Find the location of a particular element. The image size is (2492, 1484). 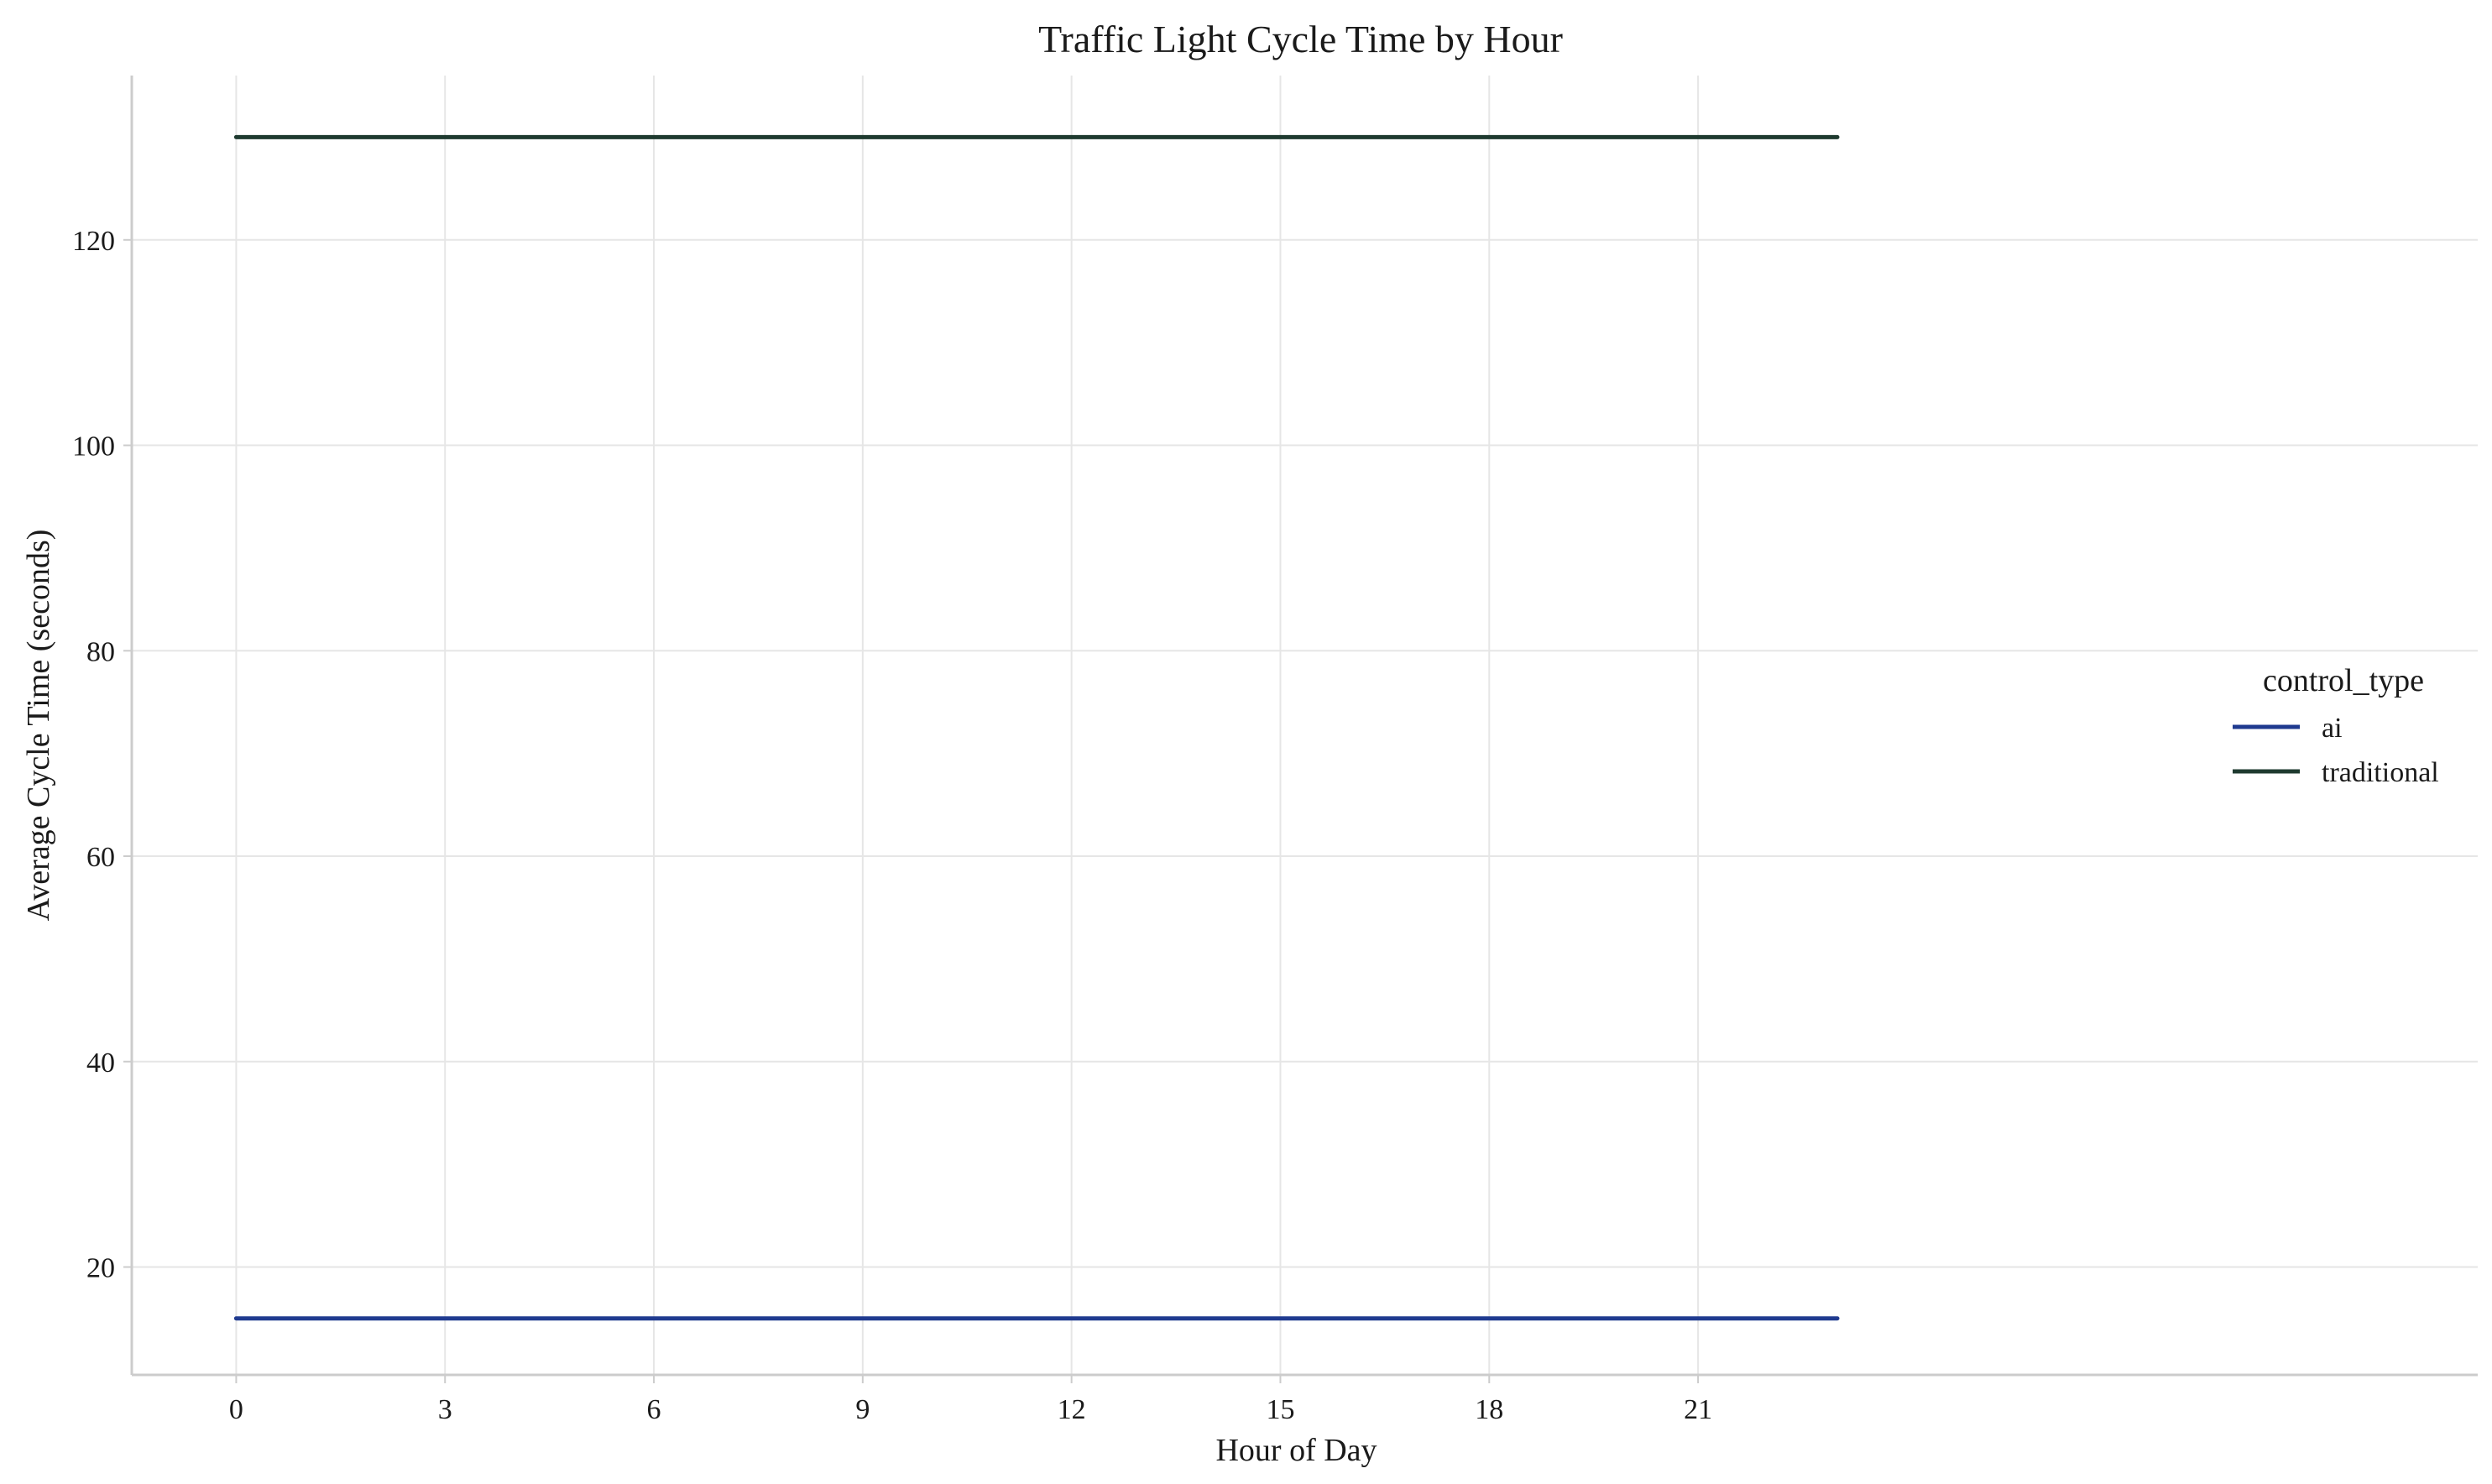

y-tick-label: 60 is located at coordinates (100, 857).